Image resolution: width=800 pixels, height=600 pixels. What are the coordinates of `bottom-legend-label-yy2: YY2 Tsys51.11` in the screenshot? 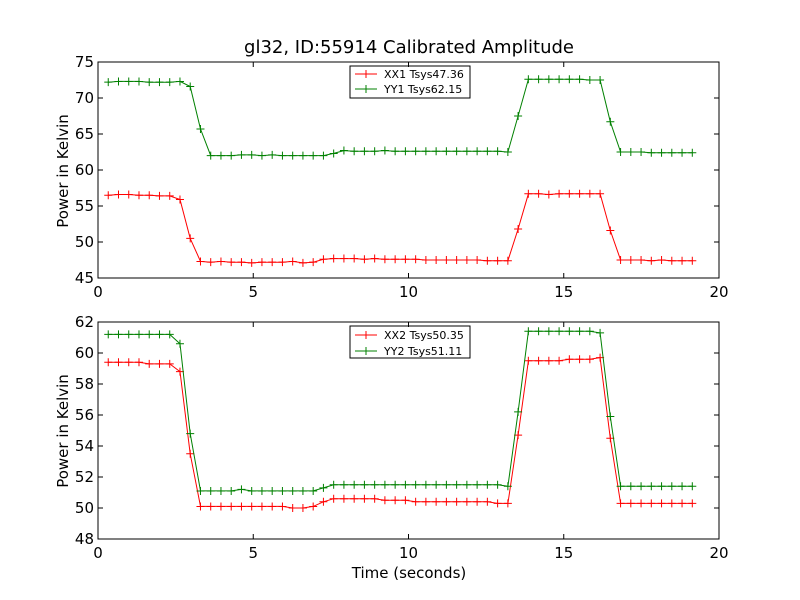 It's located at (422, 351).